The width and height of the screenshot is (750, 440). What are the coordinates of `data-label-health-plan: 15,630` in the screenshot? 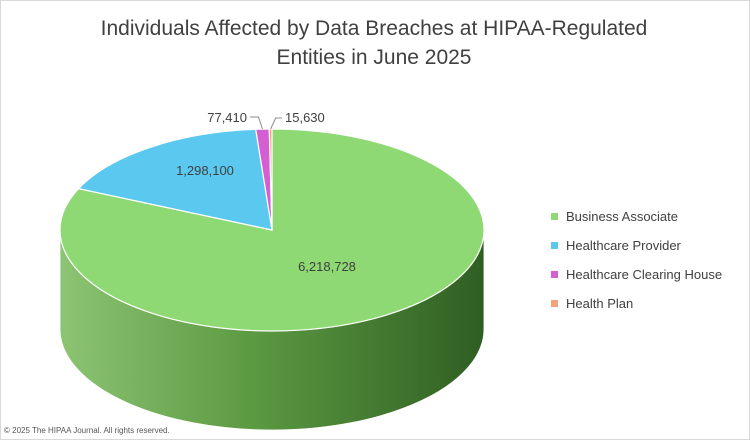 It's located at (305, 117).